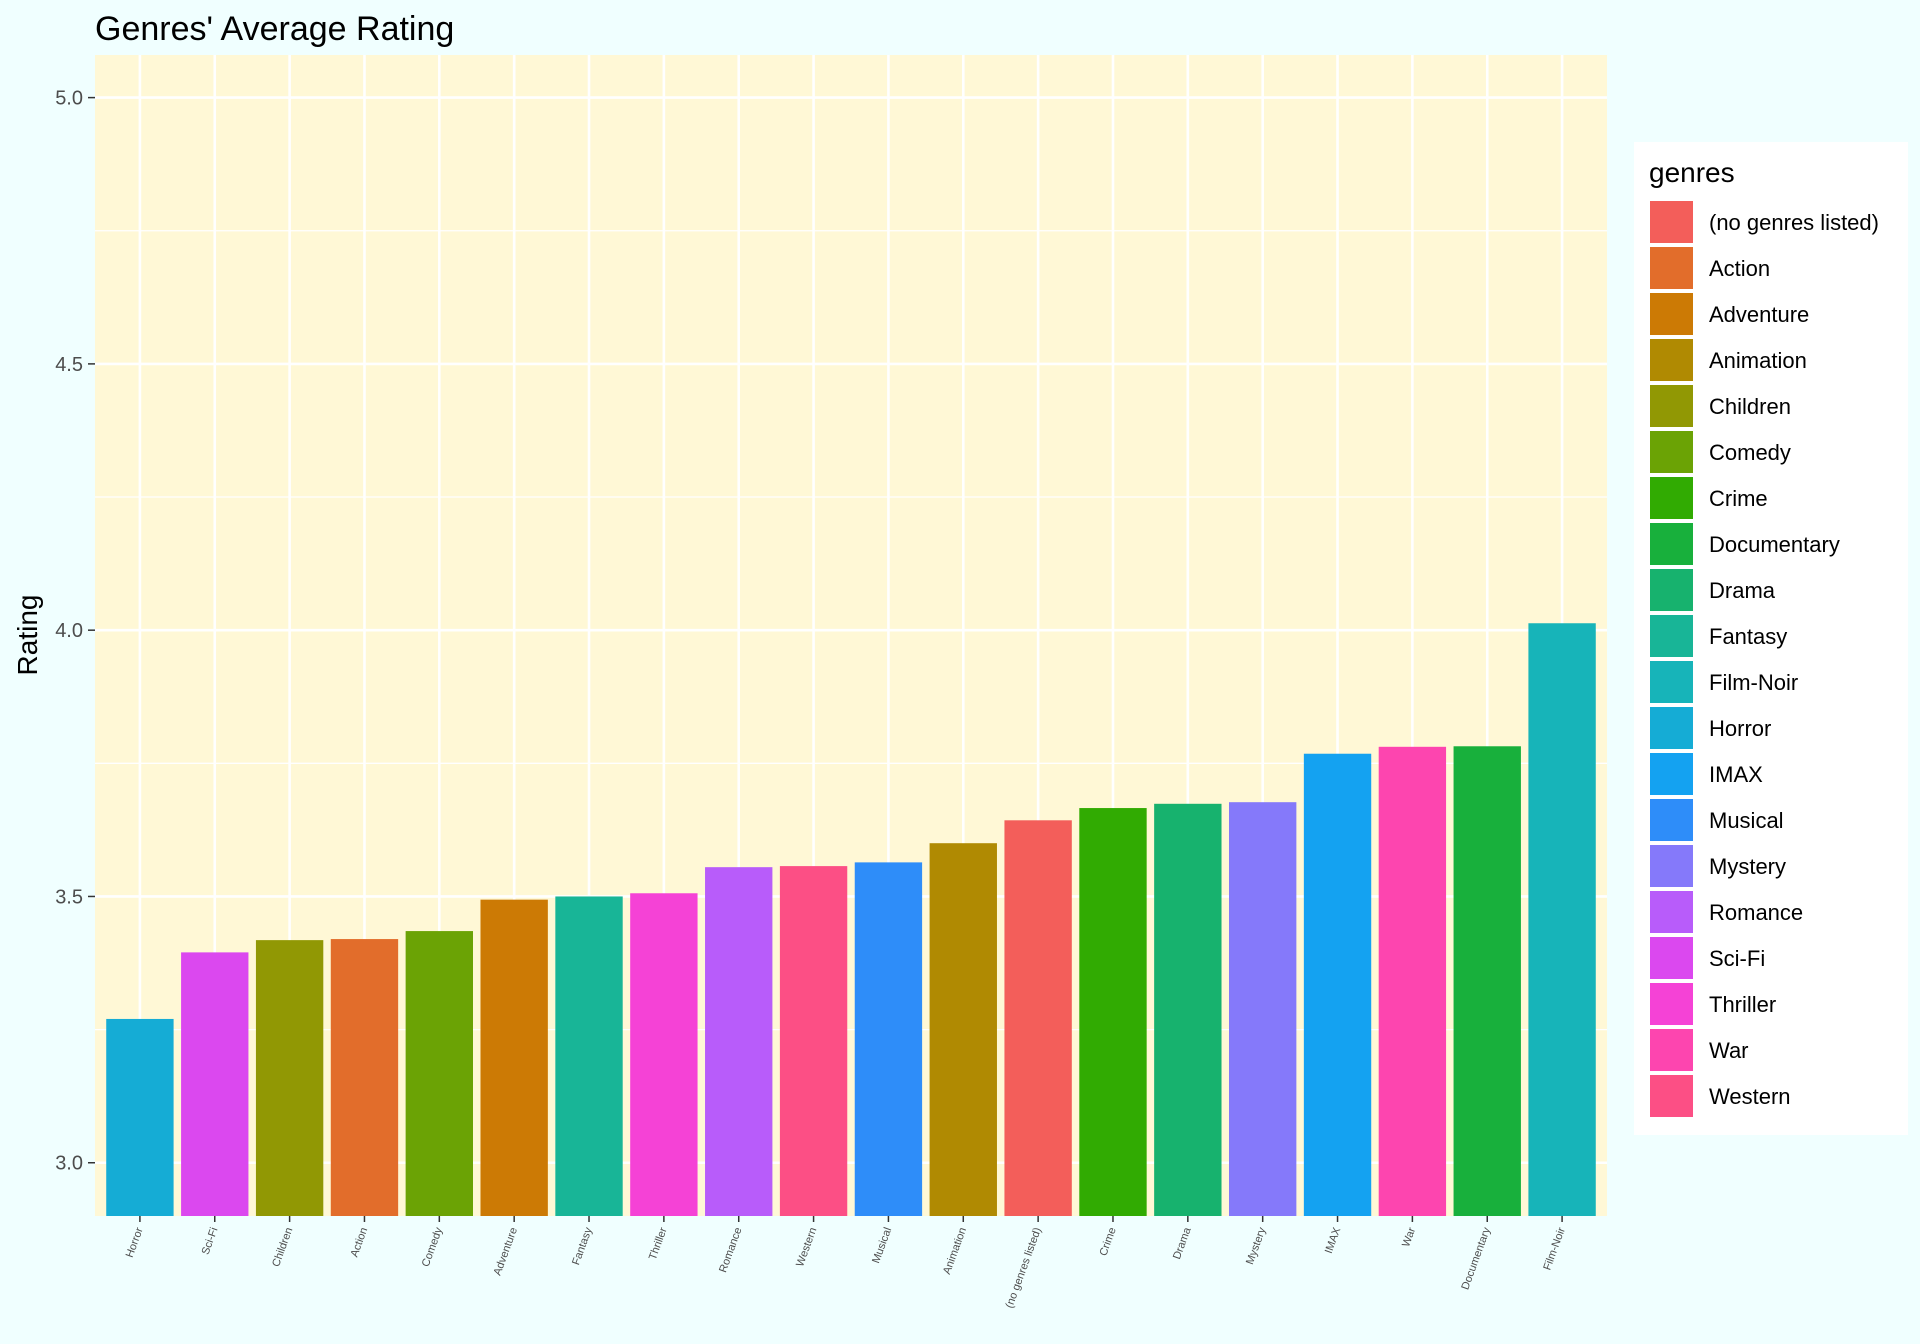  Describe the element at coordinates (439, 1073) in the screenshot. I see `bar-comedy` at that location.